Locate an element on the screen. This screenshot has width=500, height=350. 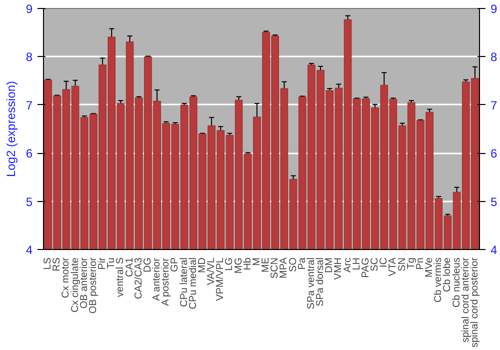
x-tick-label: A anterior is located at coordinates (157, 279).